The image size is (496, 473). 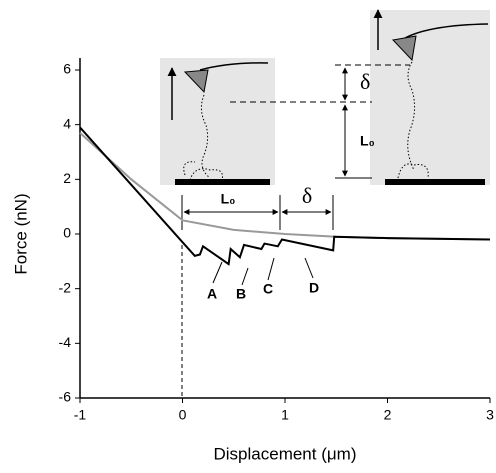 I want to click on y-tick-label: 0, so click(x=67, y=233).